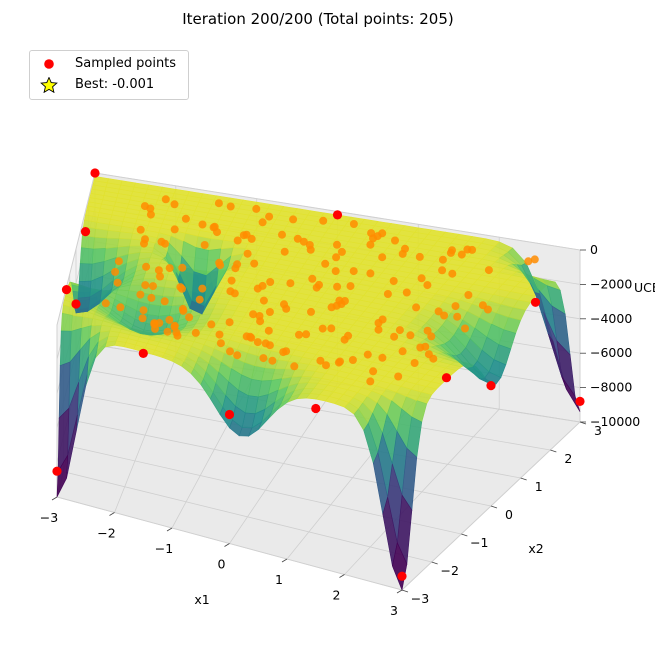  I want to click on z-axis-label: UCB, so click(644, 287).